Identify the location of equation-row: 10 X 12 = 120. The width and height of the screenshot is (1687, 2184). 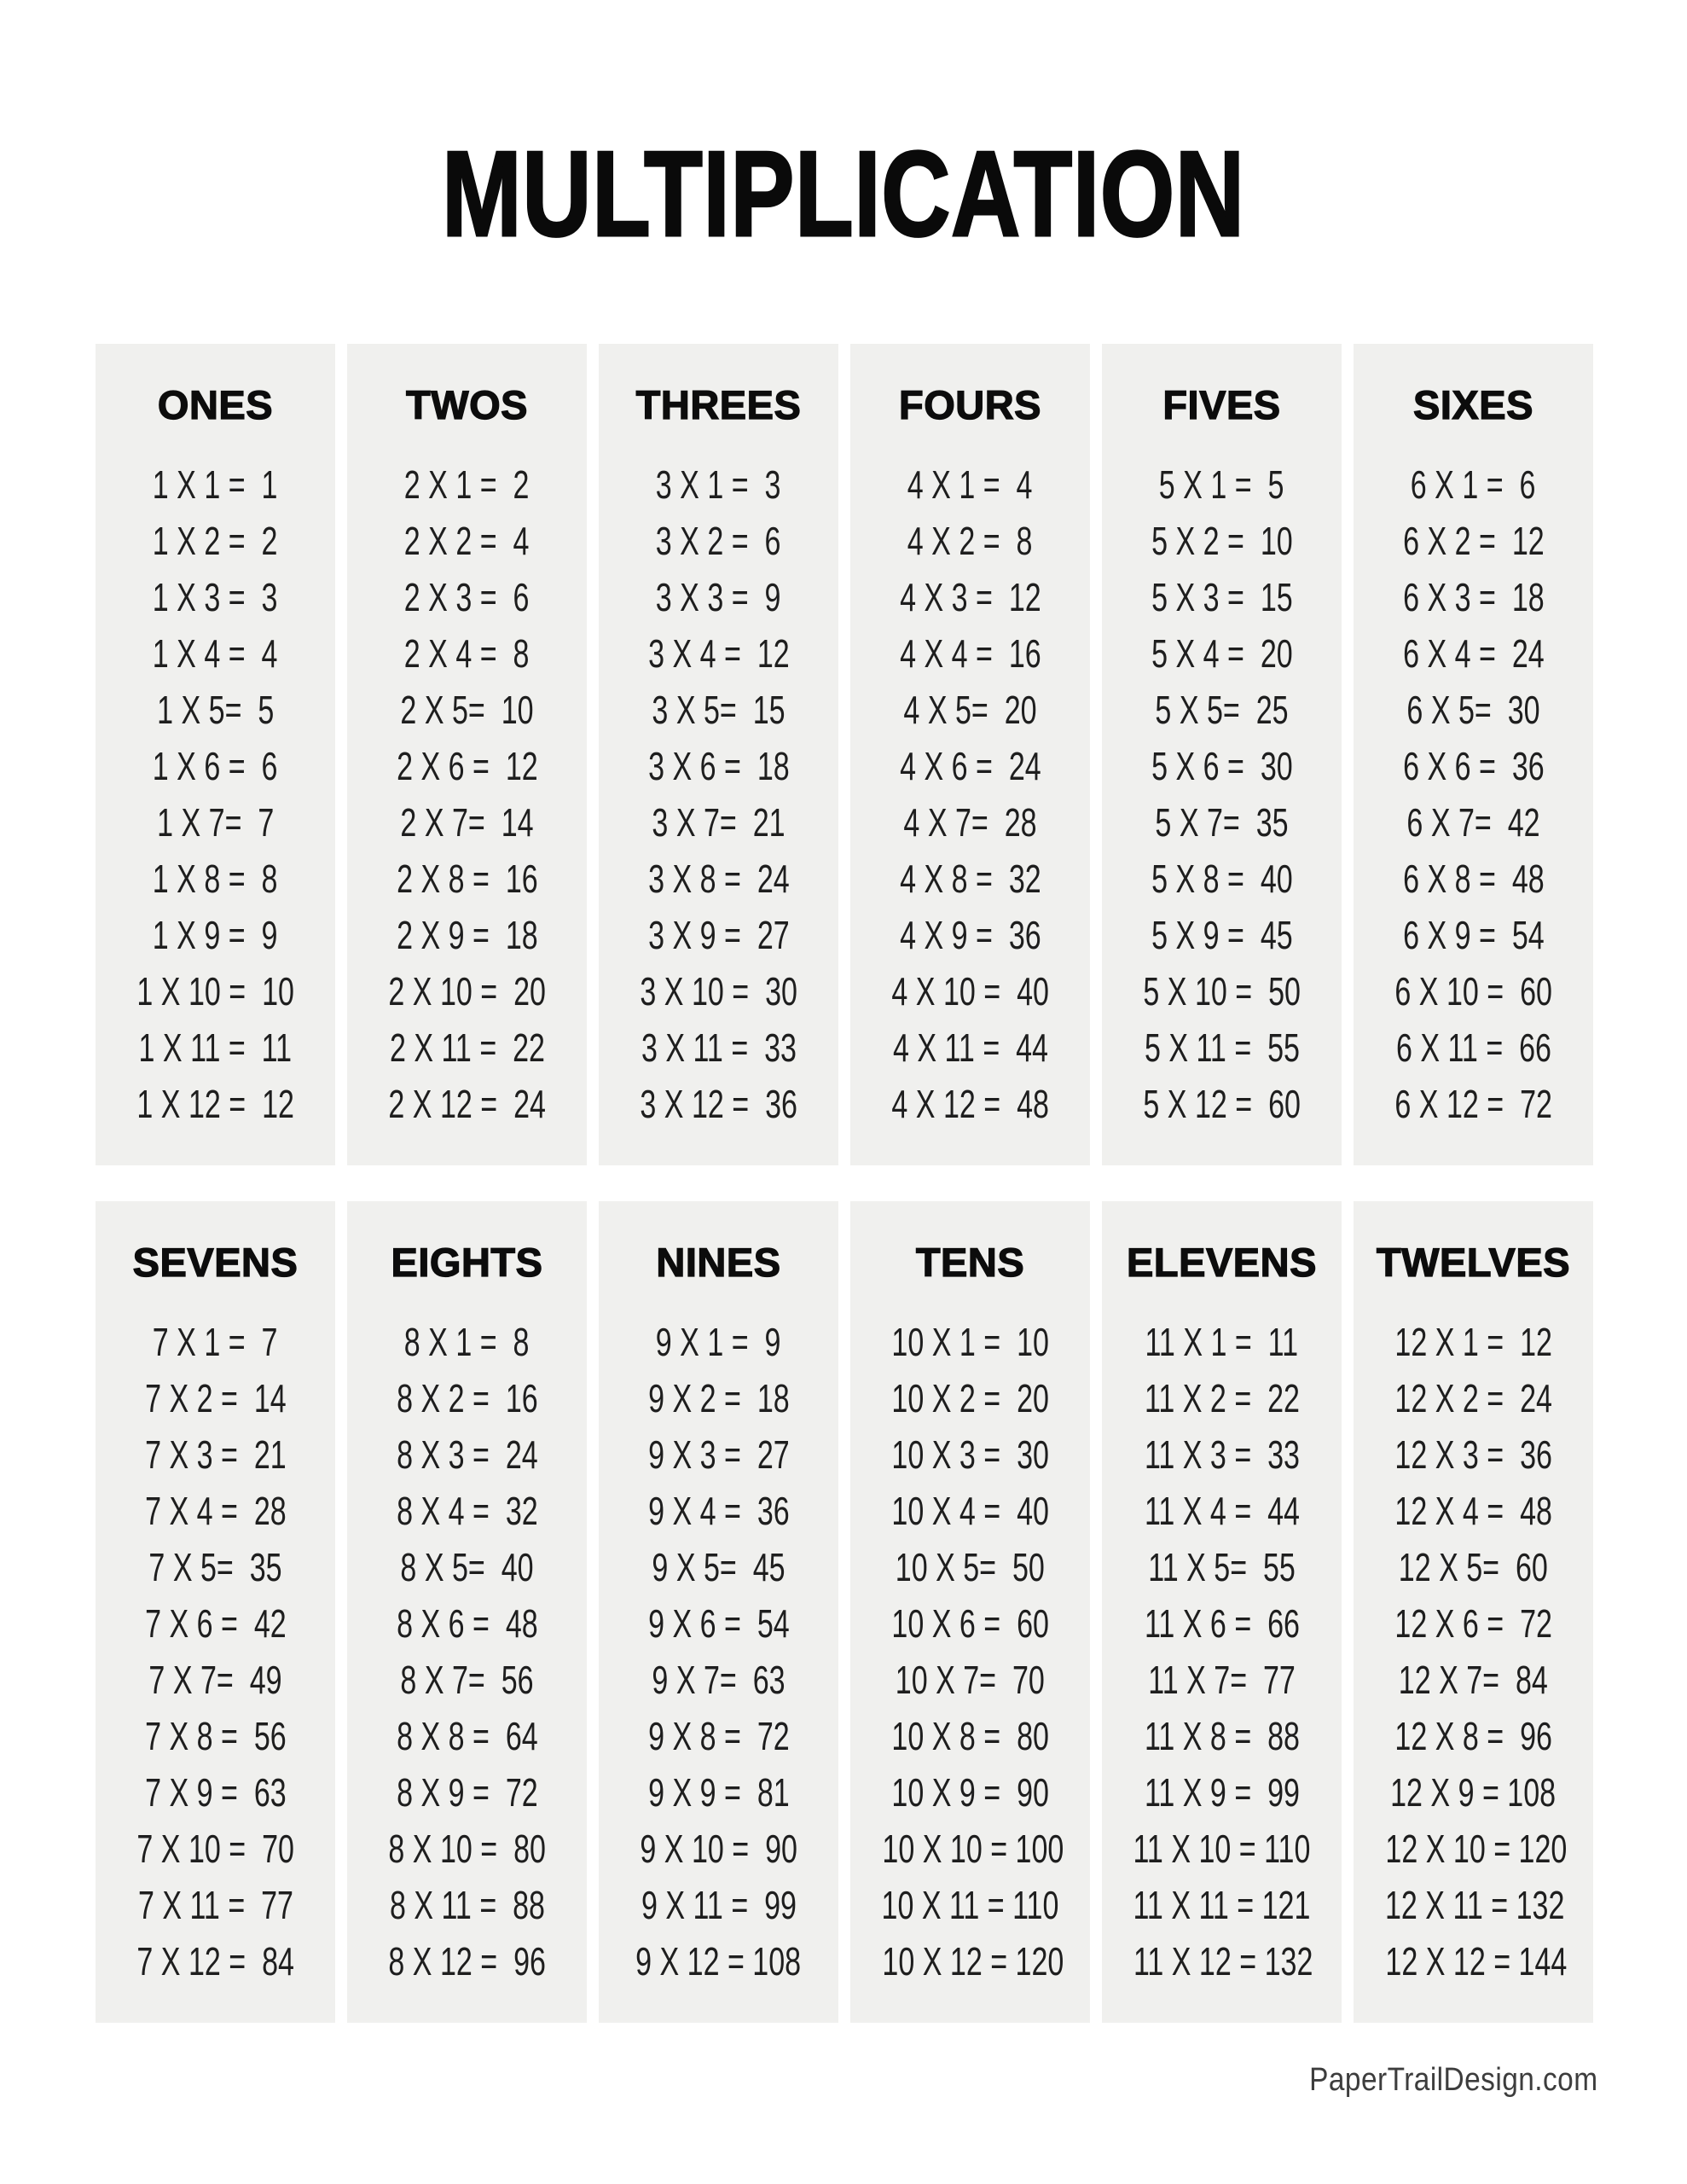
(970, 1961).